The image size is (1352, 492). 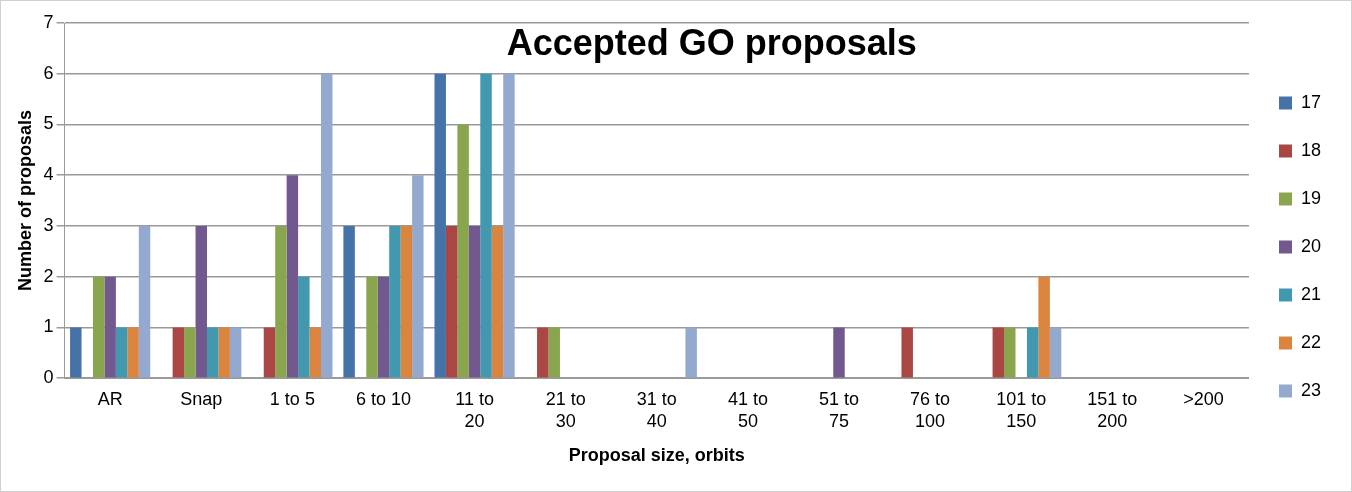 What do you see at coordinates (1311, 293) in the screenshot?
I see `legend-label: 21` at bounding box center [1311, 293].